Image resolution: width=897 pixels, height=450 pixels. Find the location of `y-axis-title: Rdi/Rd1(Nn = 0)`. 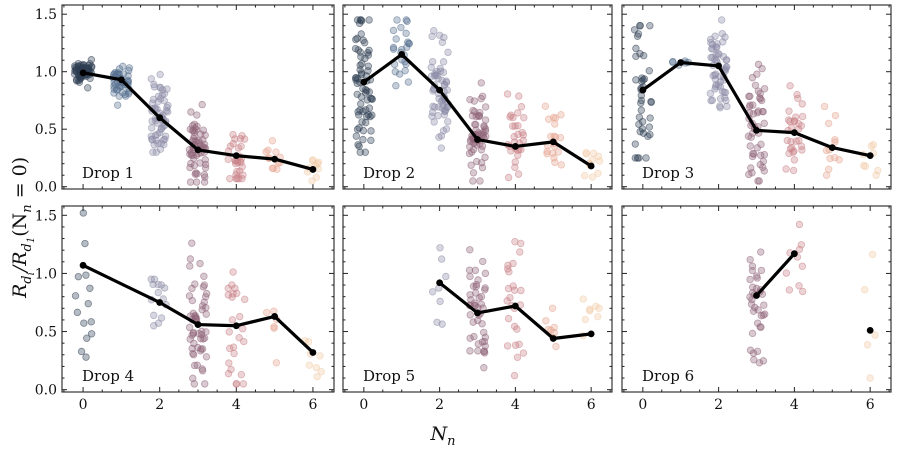

y-axis-title: Rdi/Rd1(Nn = 0) is located at coordinates (23, 228).